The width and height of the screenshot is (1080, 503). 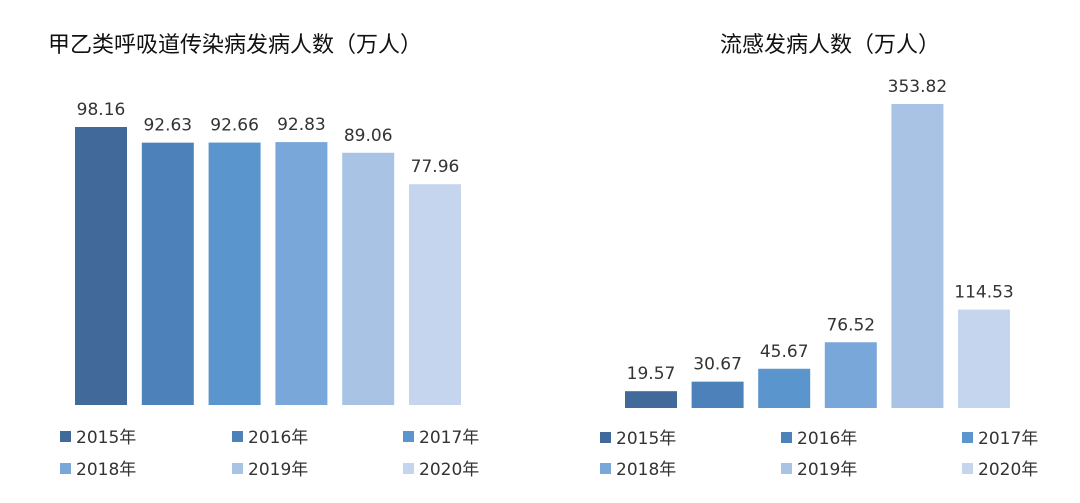 I want to click on data-label-5: 89.06, so click(x=368, y=136).